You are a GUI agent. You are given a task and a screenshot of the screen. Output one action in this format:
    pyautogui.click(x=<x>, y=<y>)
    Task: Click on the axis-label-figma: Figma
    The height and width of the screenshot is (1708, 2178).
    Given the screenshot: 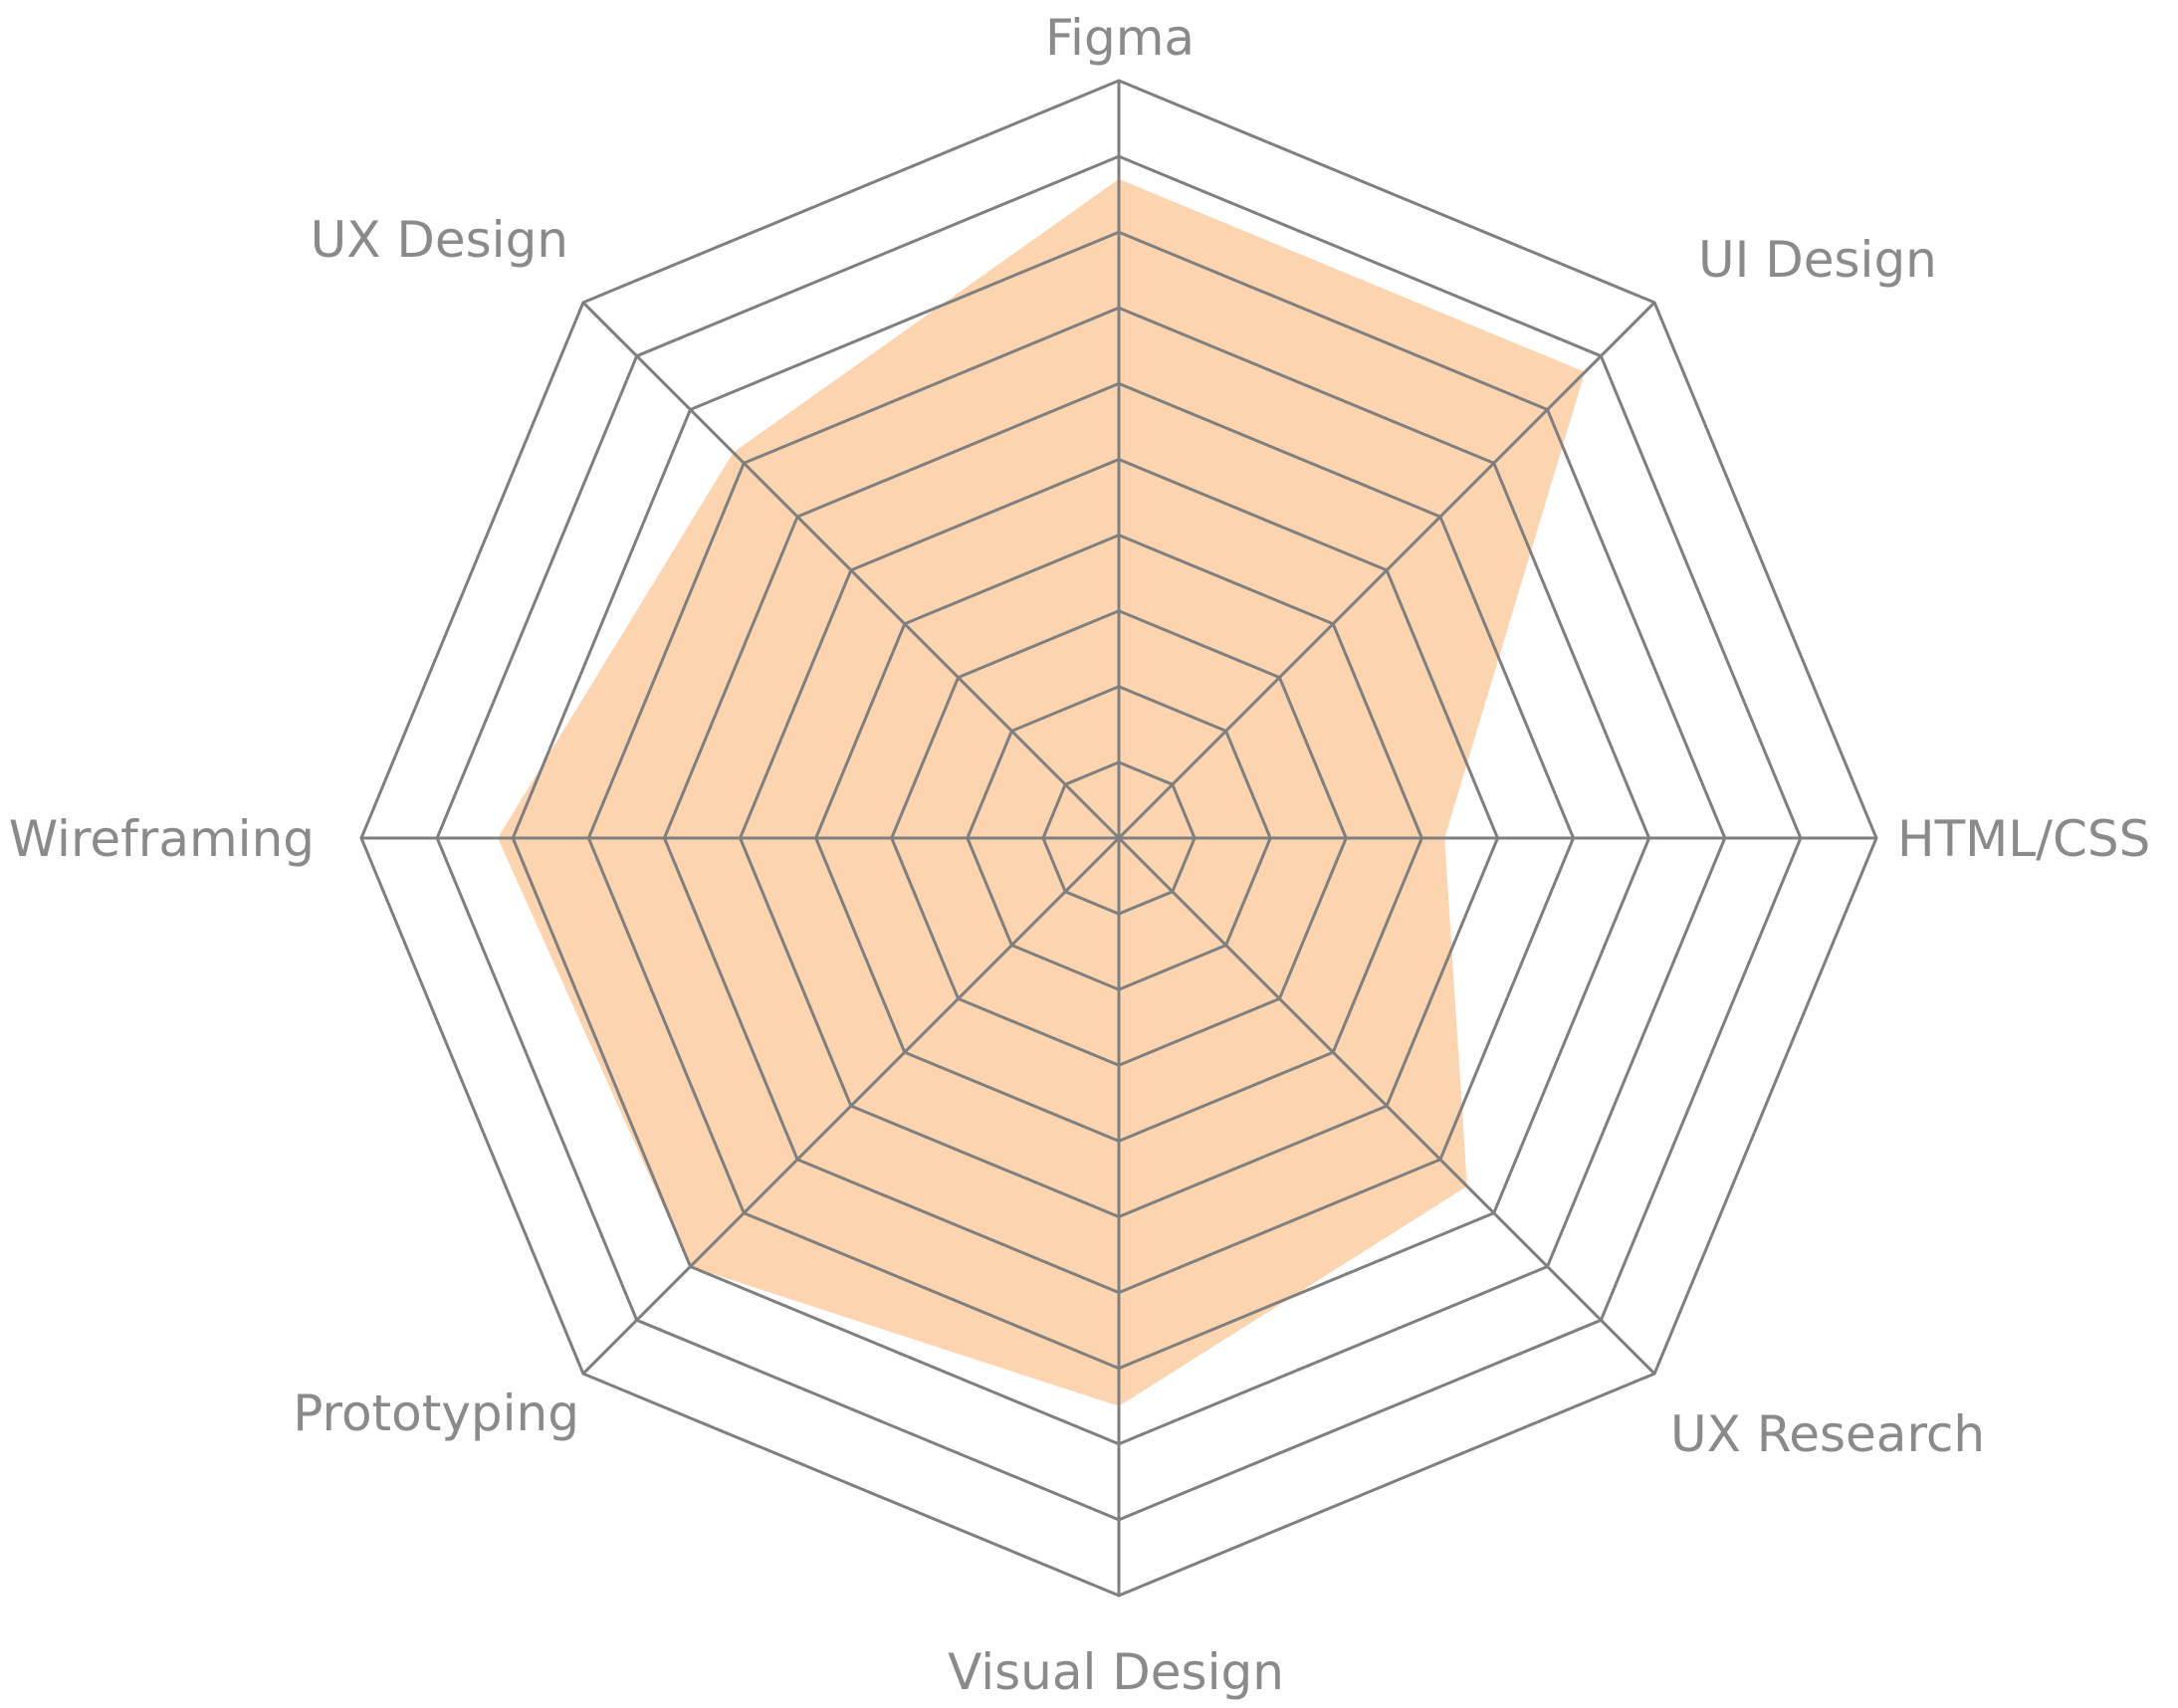 What is the action you would take?
    pyautogui.click(x=1120, y=38)
    